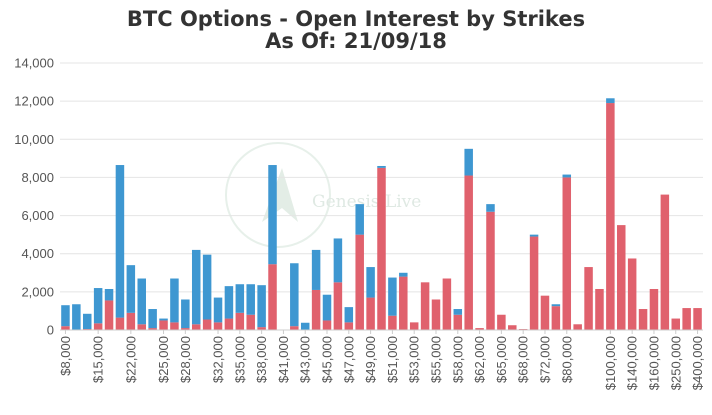  I want to click on x-tick-label: $41,000, so click(283, 359).